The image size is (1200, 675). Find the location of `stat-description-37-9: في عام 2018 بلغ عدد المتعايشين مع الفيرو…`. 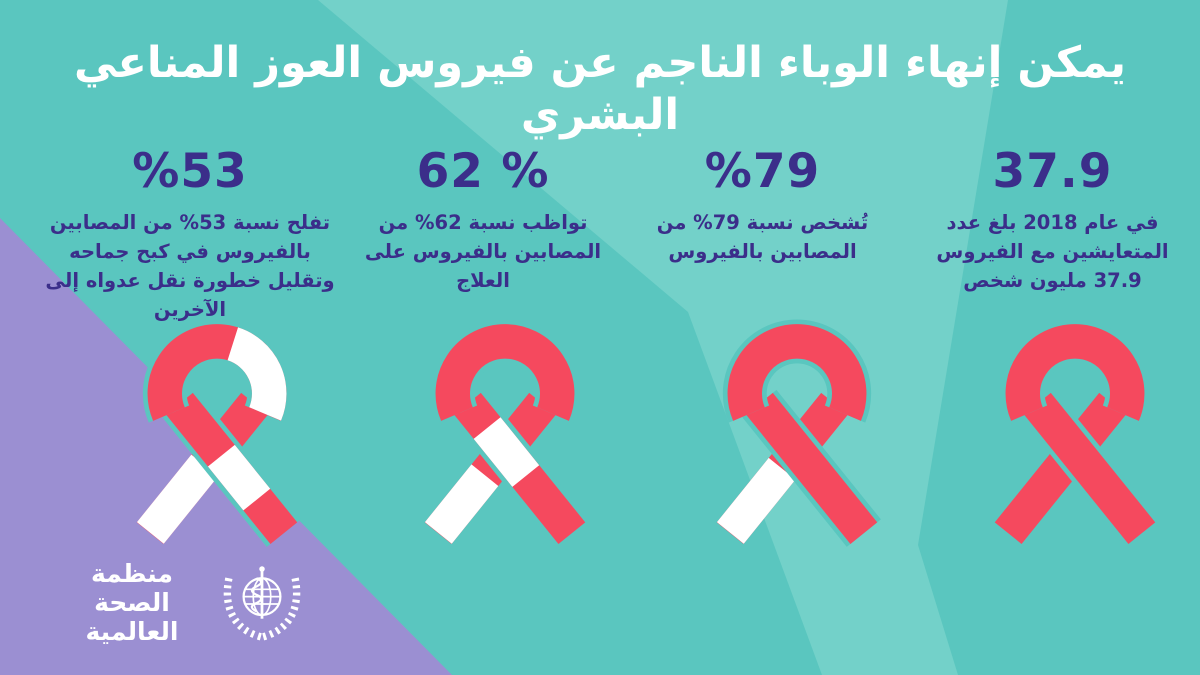

stat-description-37-9: في عام 2018 بلغ عدد المتعايشين مع الفيرو… is located at coordinates (1052, 251).